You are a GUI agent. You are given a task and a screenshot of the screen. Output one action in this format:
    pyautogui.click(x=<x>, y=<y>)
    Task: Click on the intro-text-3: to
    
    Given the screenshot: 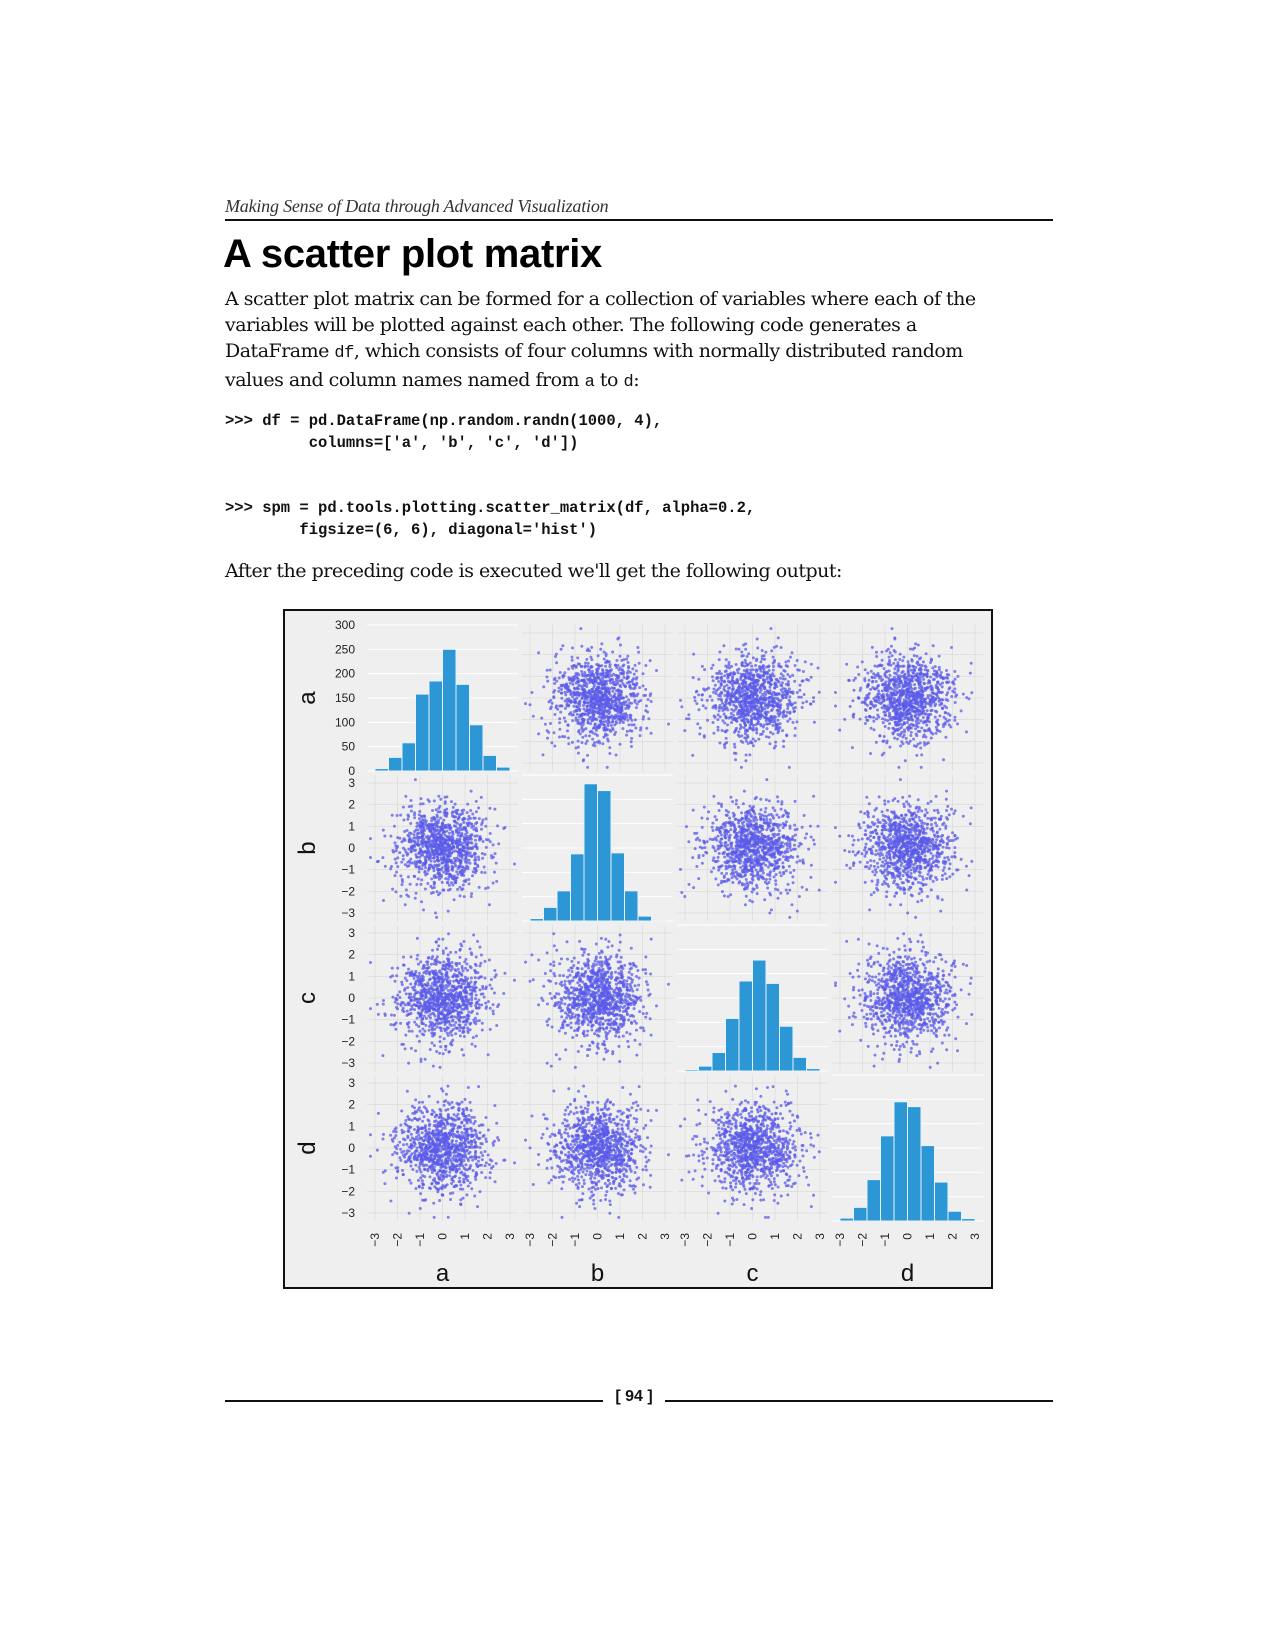 What is the action you would take?
    pyautogui.click(x=609, y=380)
    